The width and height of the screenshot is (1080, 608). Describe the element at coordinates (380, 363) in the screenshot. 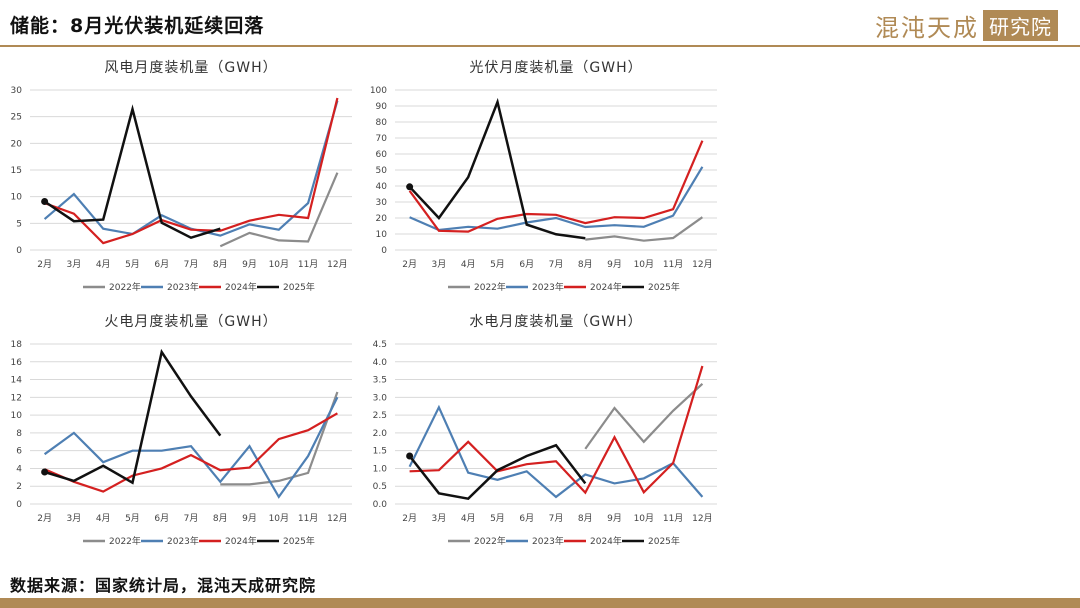

I see `y-tick-label: 4.0` at that location.